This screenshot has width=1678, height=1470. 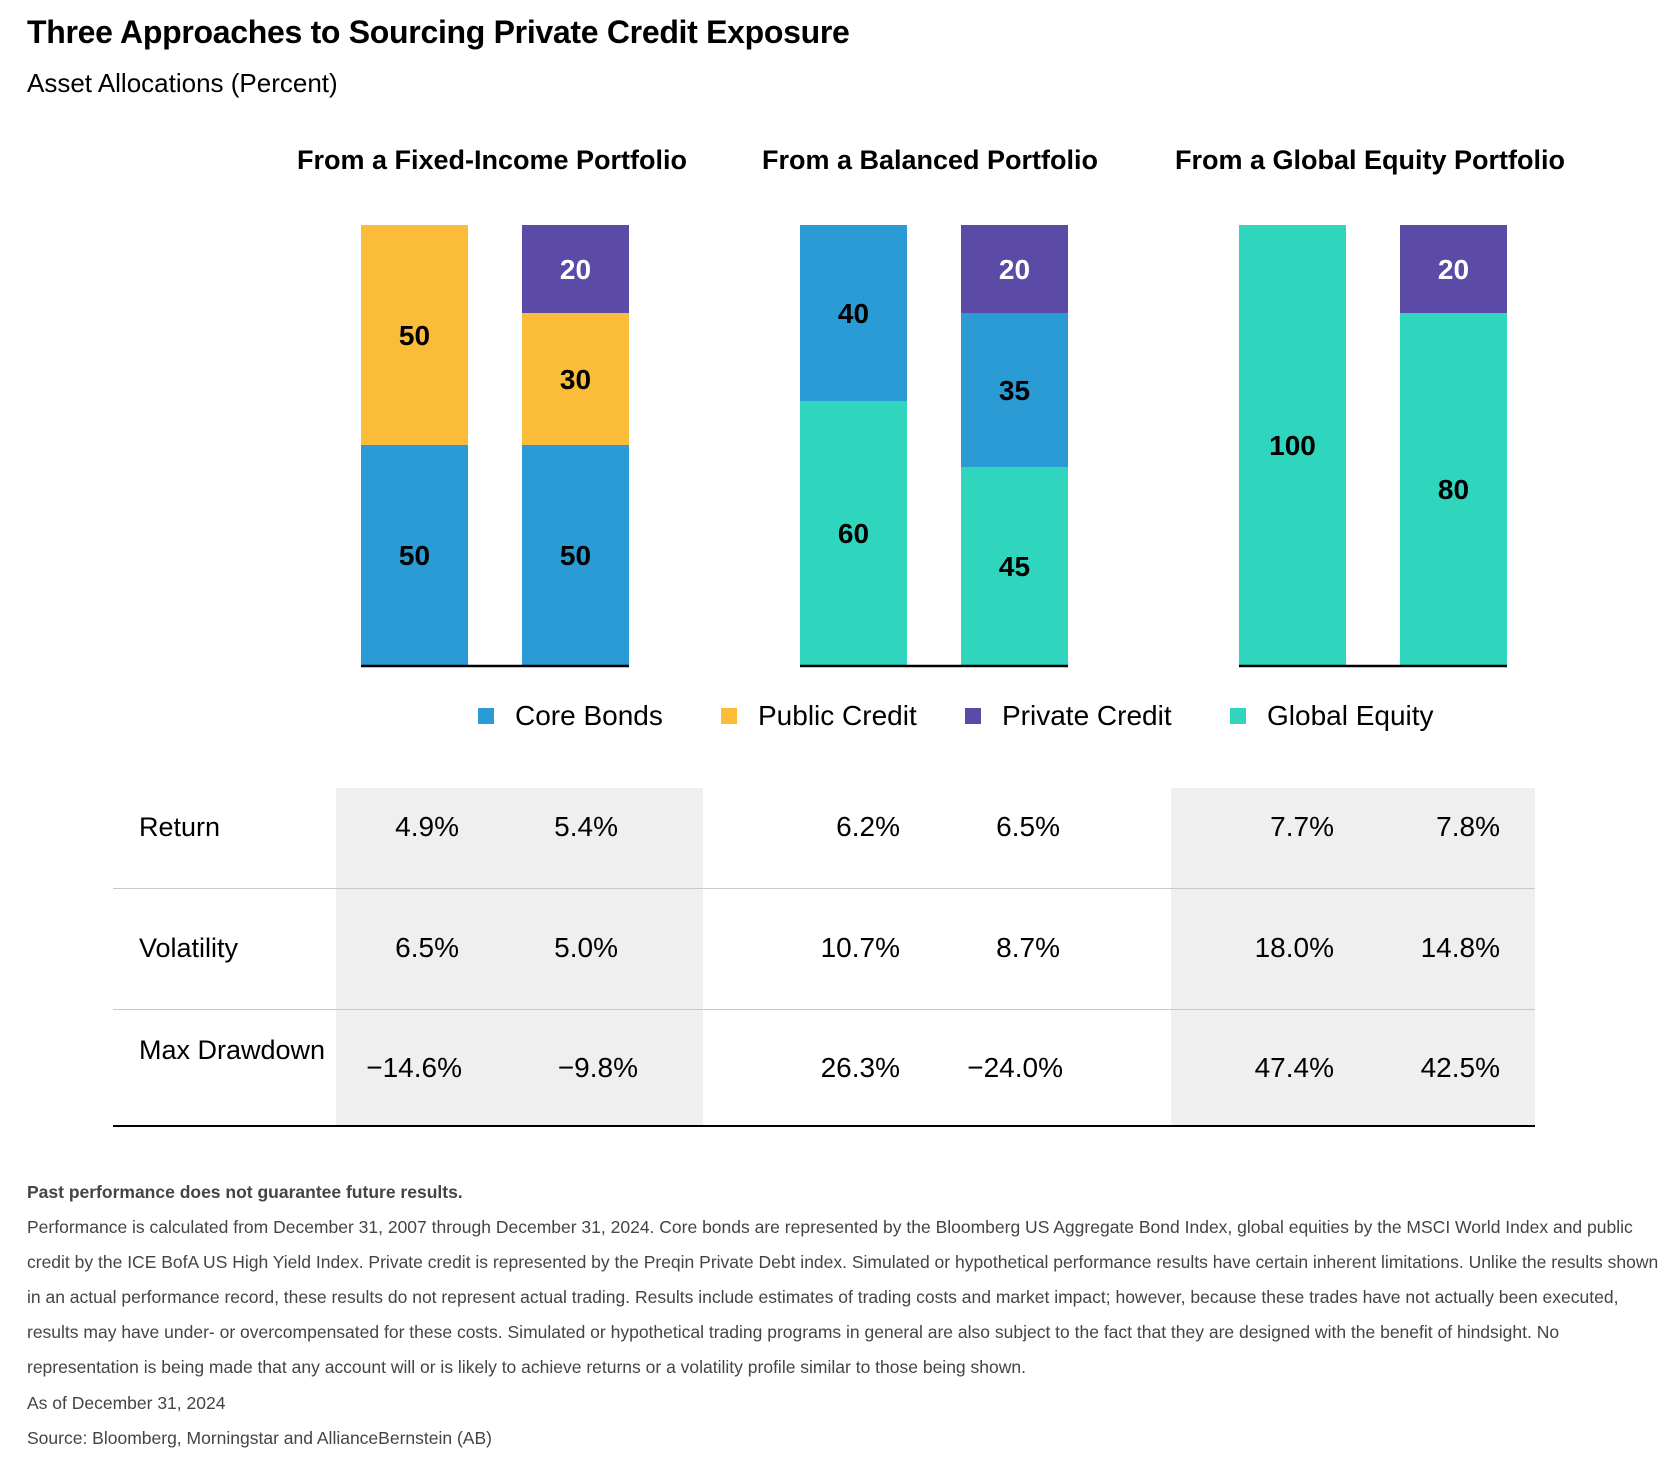 I want to click on bar-data-label: 40, so click(x=853, y=313).